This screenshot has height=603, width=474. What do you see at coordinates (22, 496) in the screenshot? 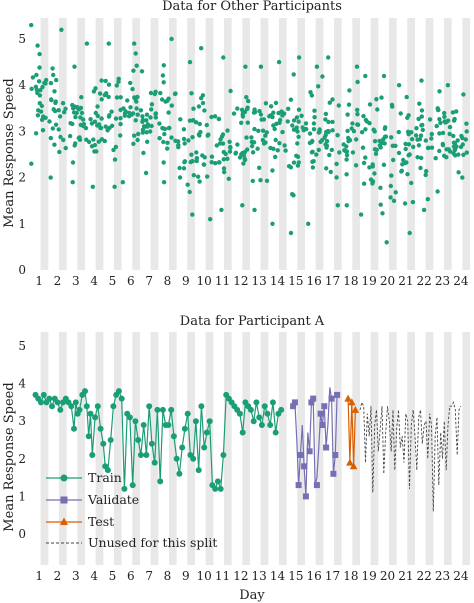
I see `y-tick-label: 1` at bounding box center [22, 496].